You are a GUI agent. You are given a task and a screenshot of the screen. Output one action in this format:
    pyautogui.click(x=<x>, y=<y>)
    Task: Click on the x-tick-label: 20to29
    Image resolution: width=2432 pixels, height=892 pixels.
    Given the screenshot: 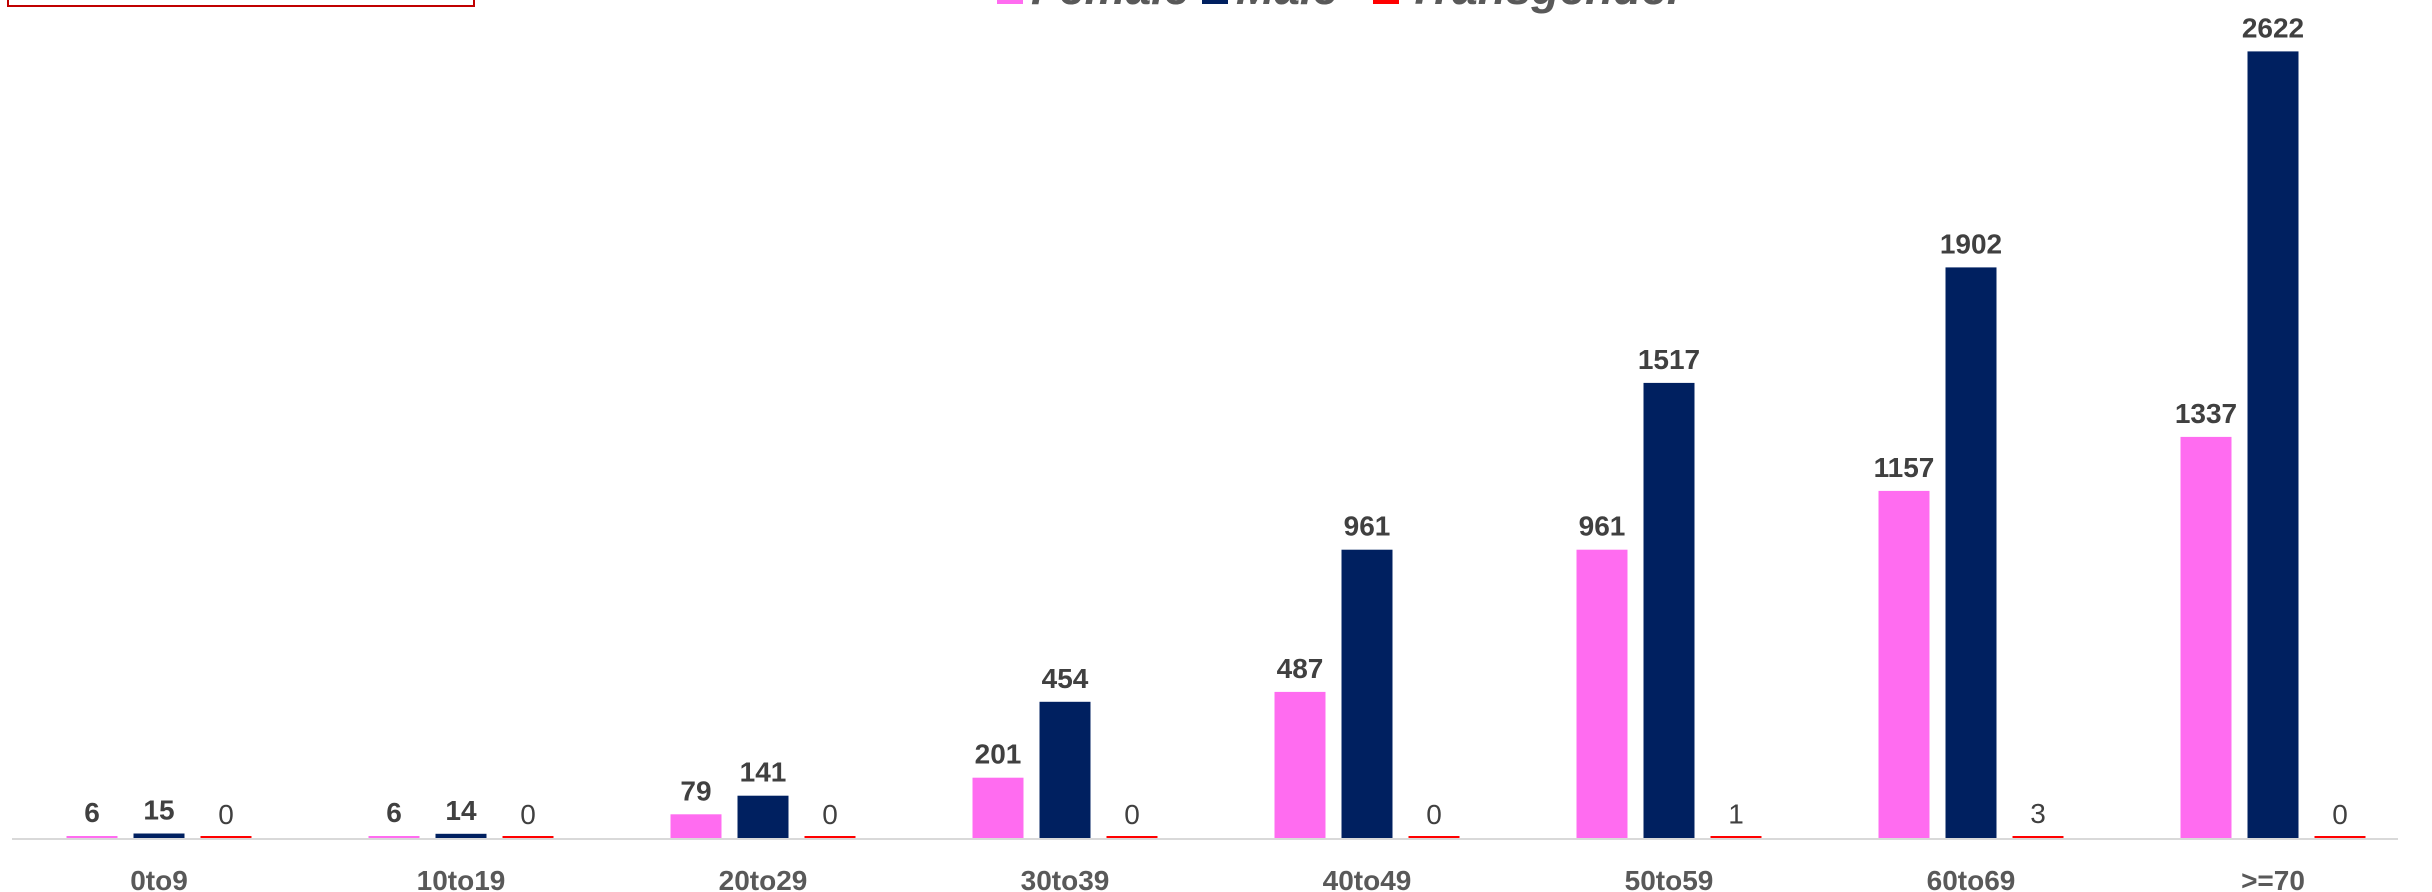 What is the action you would take?
    pyautogui.click(x=763, y=878)
    